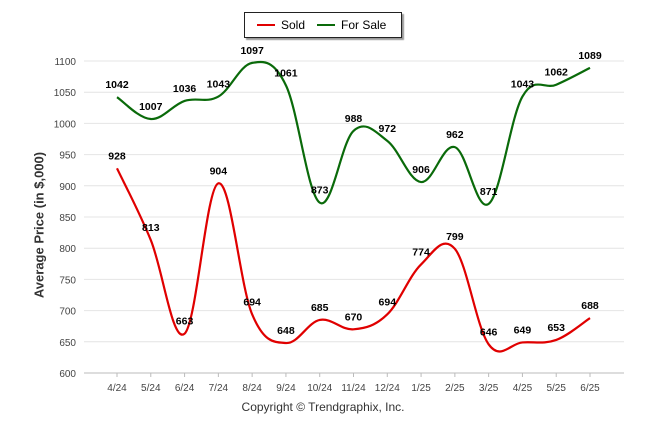 The width and height of the screenshot is (646, 434). I want to click on y-tick-label: 600, so click(67, 374).